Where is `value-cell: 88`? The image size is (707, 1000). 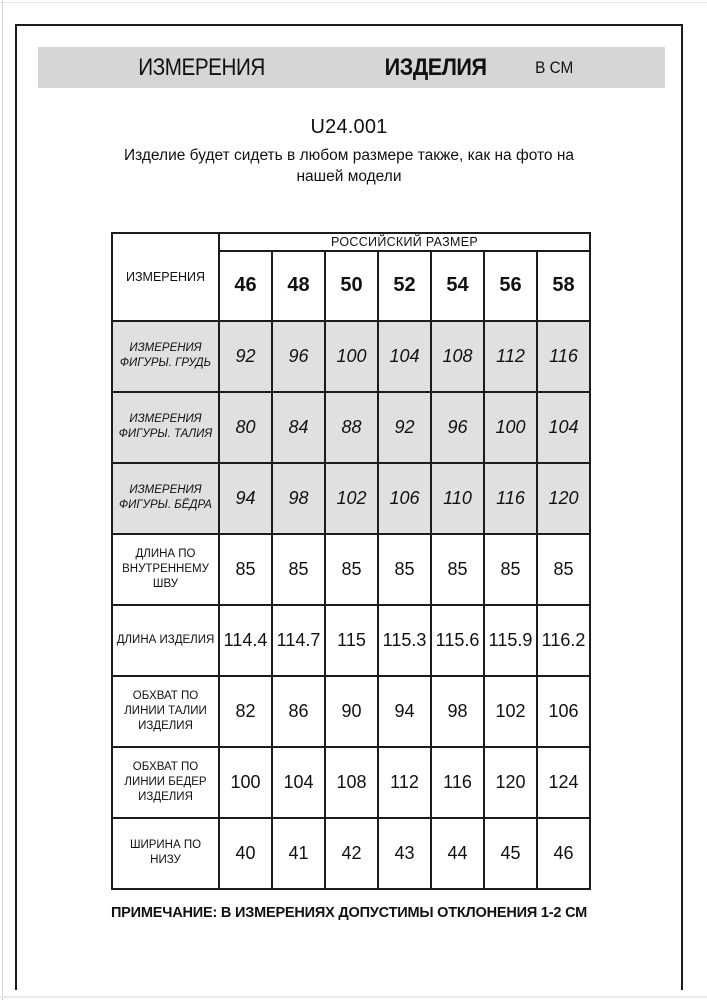
value-cell: 88 is located at coordinates (351, 427).